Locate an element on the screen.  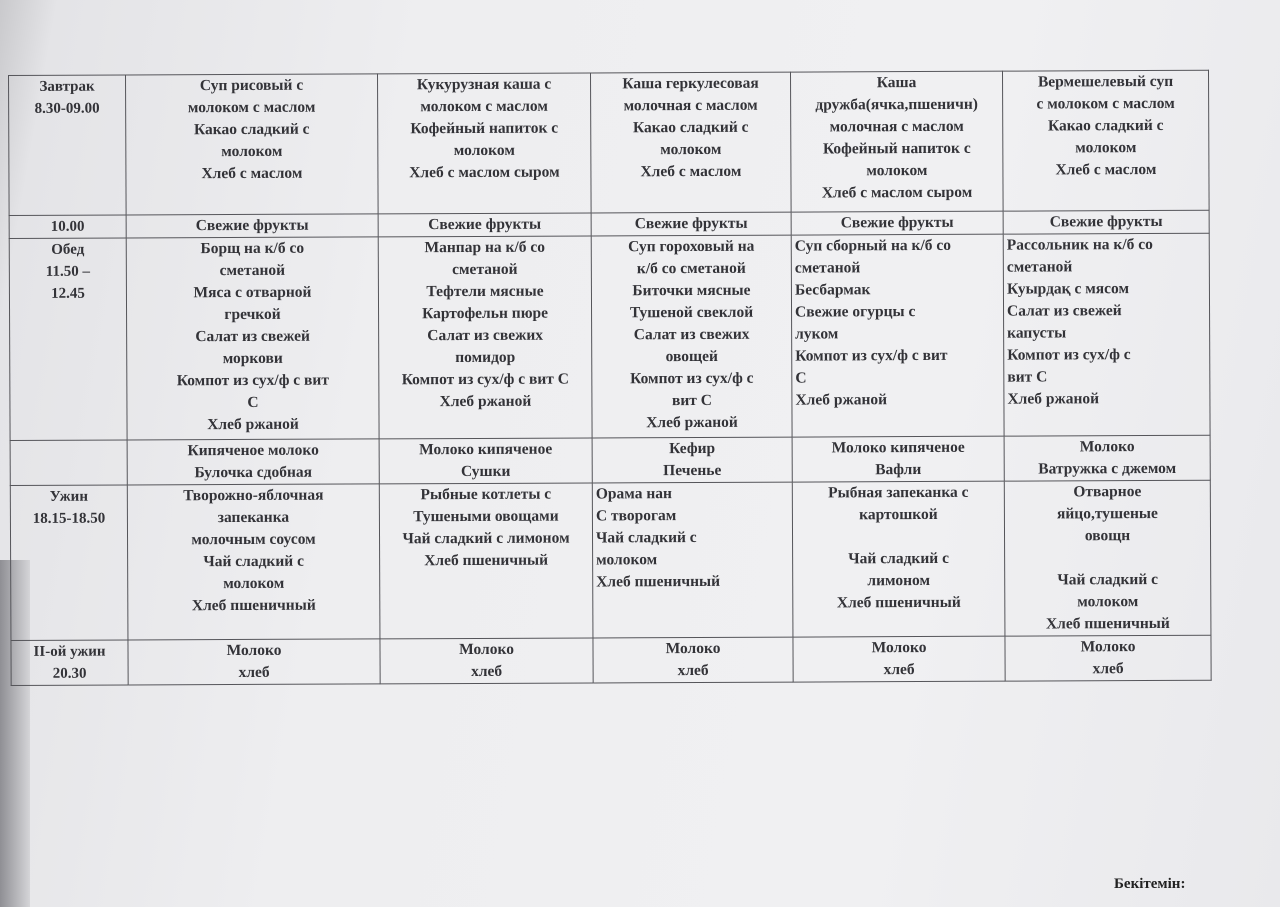
meal-time-line: 12.45 is located at coordinates (68, 293).